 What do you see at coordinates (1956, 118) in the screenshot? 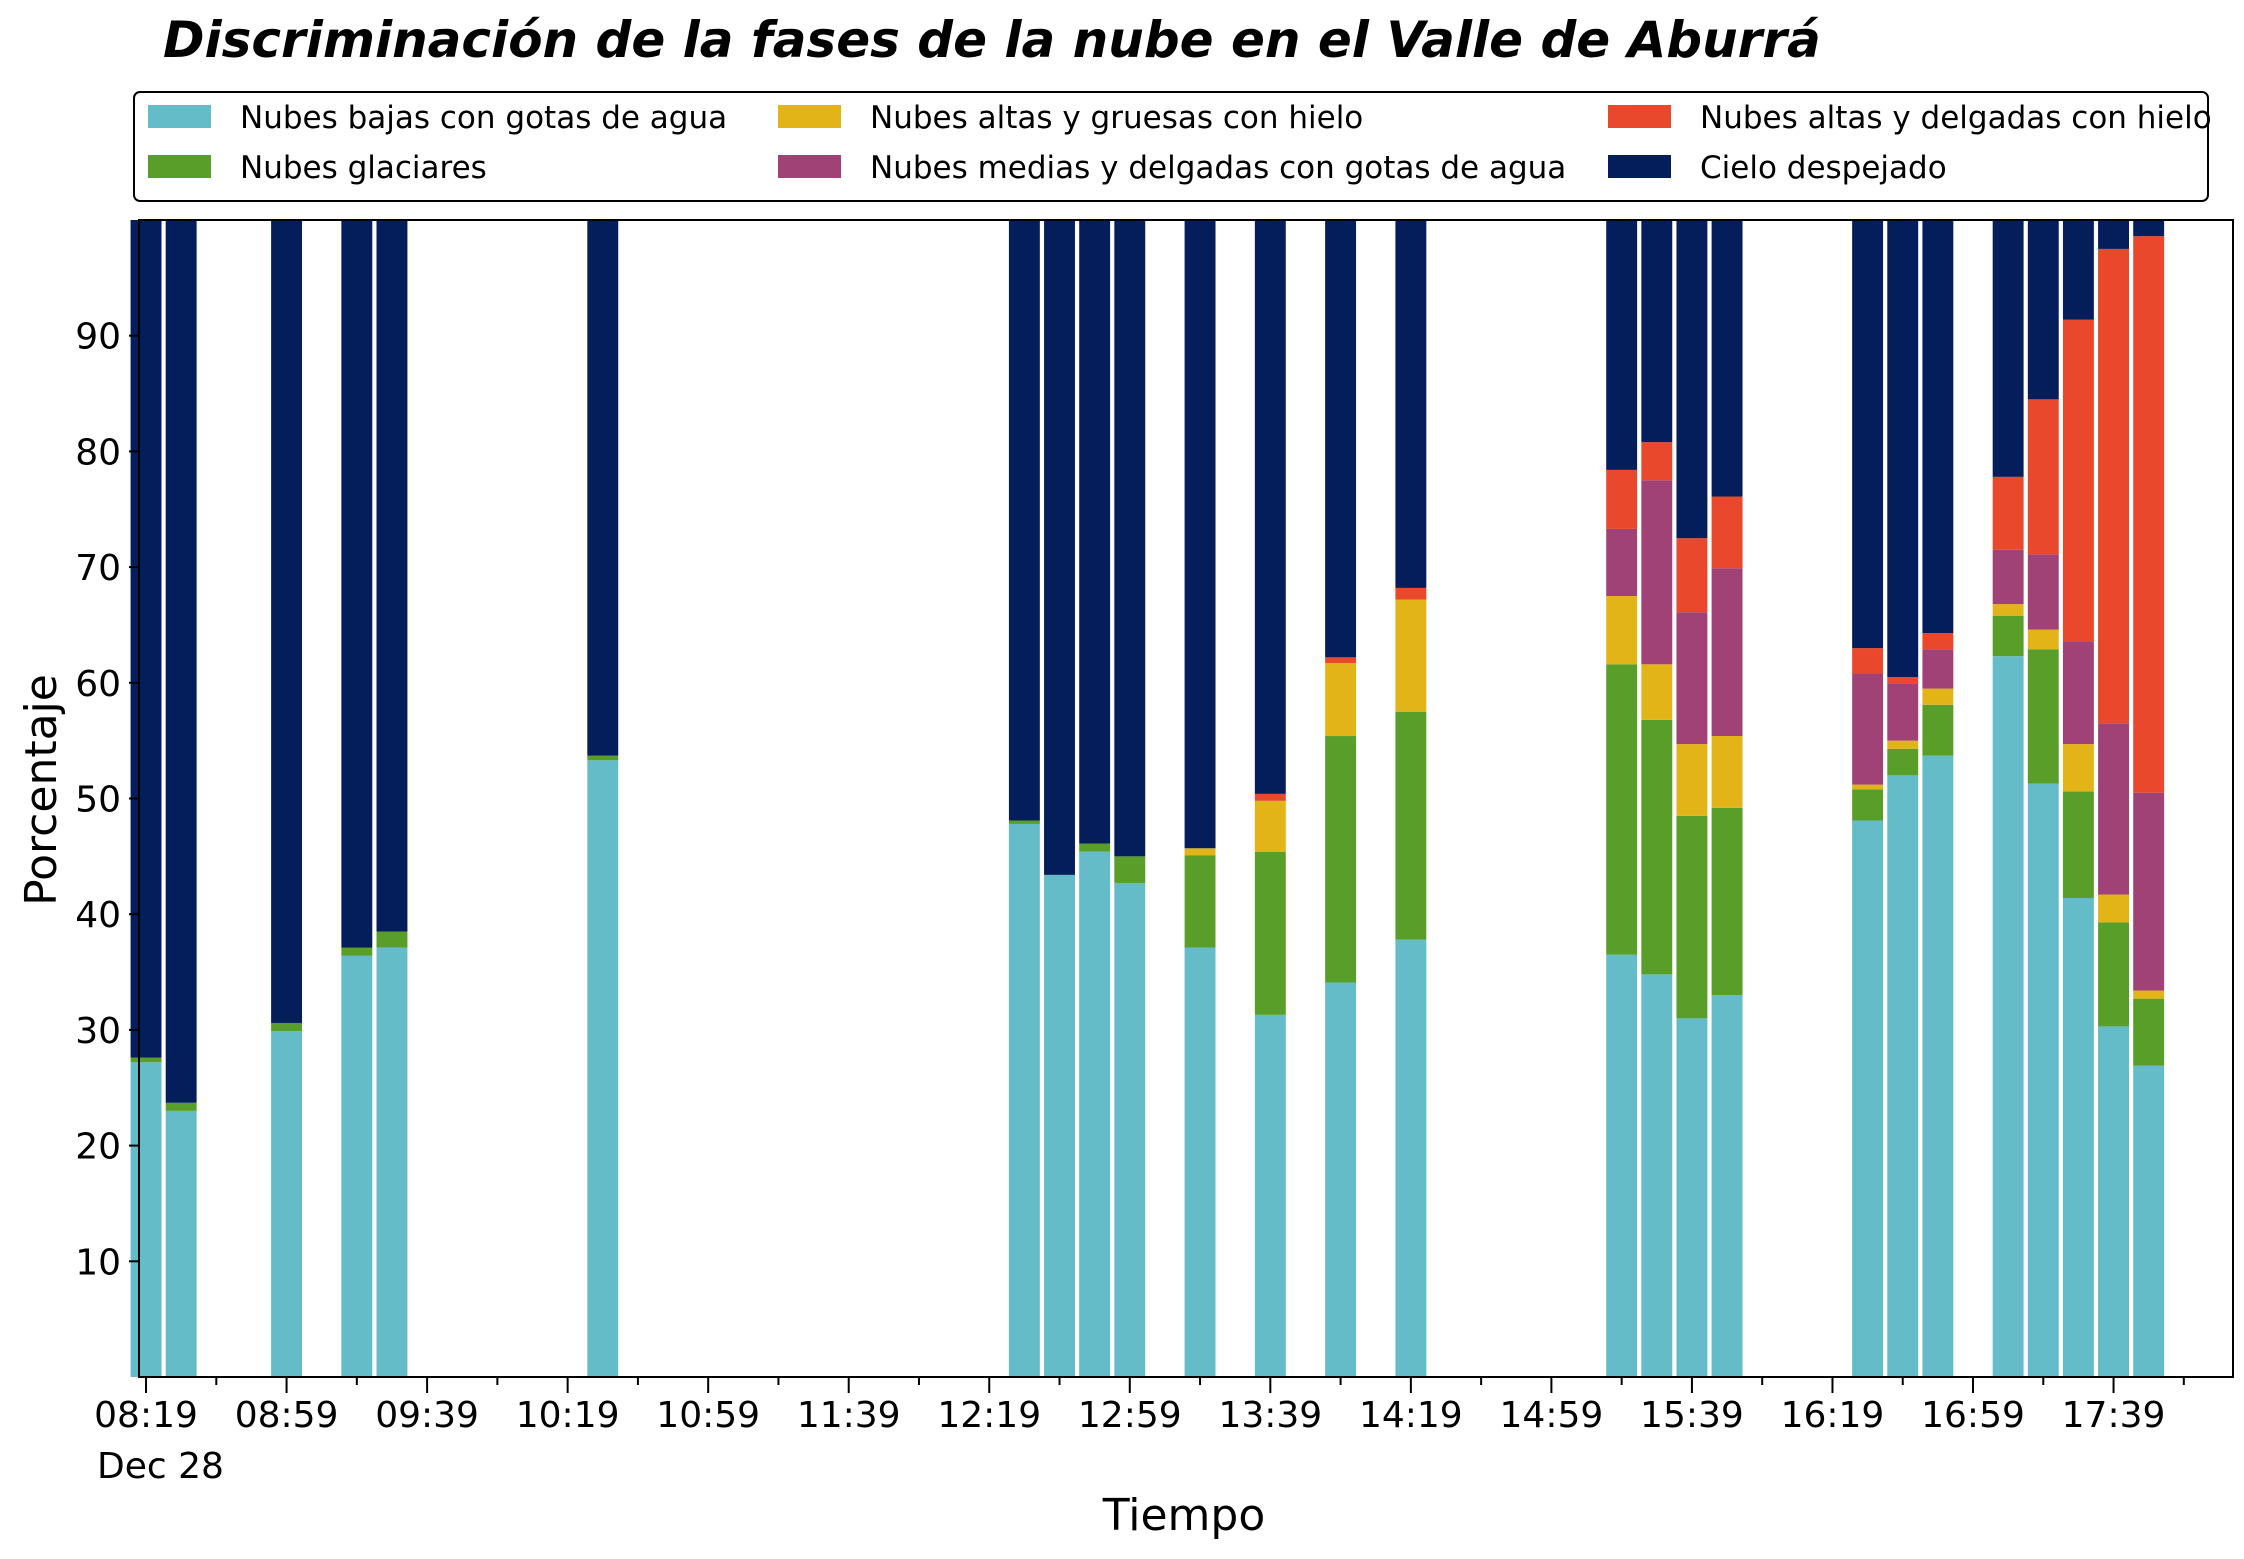
I see `legend-label-4: Nubes altas y delgadas con hielo` at bounding box center [1956, 118].